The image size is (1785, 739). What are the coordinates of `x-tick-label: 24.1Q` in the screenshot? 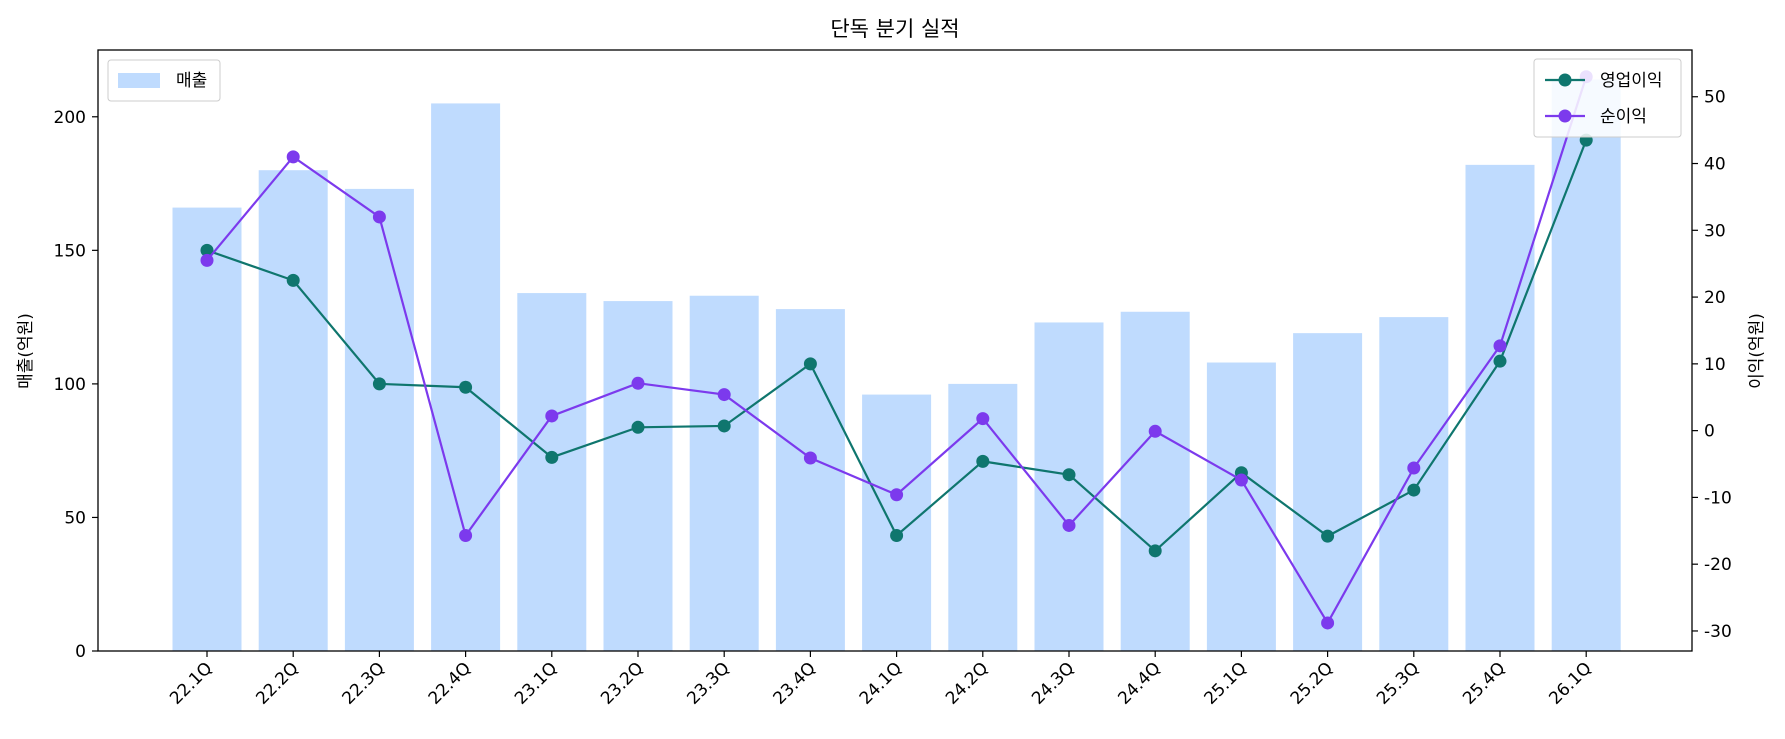 It's located at (881, 683).